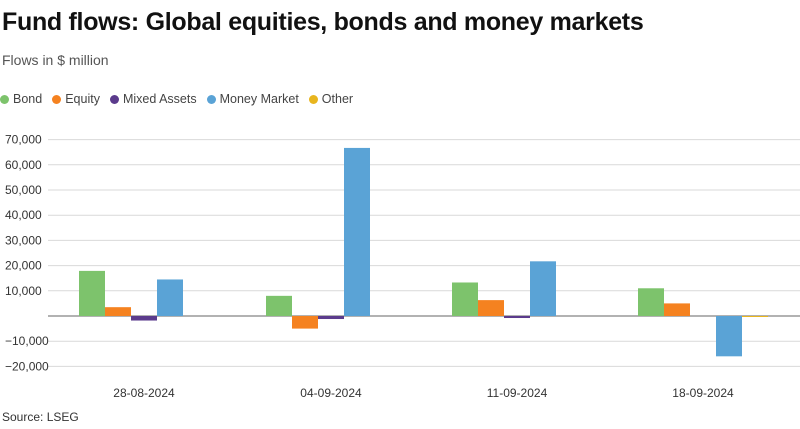 Image resolution: width=800 pixels, height=429 pixels. Describe the element at coordinates (465, 299) in the screenshot. I see `bar-bond-11-09-2024` at that location.